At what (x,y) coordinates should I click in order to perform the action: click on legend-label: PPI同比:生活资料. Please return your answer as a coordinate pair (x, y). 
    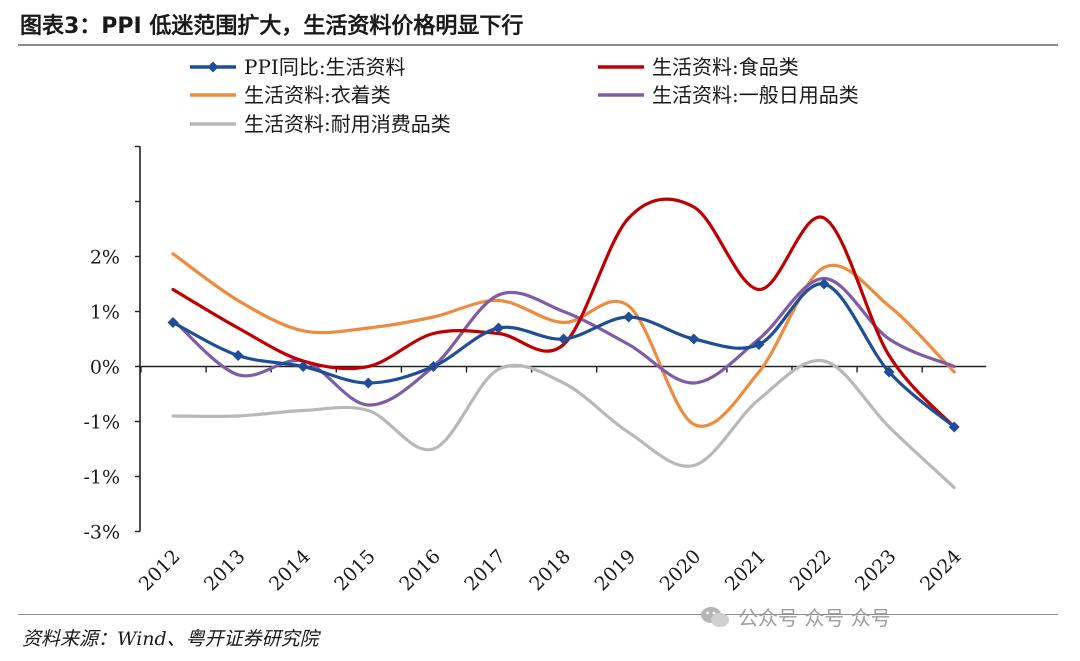
    Looking at the image, I should click on (325, 67).